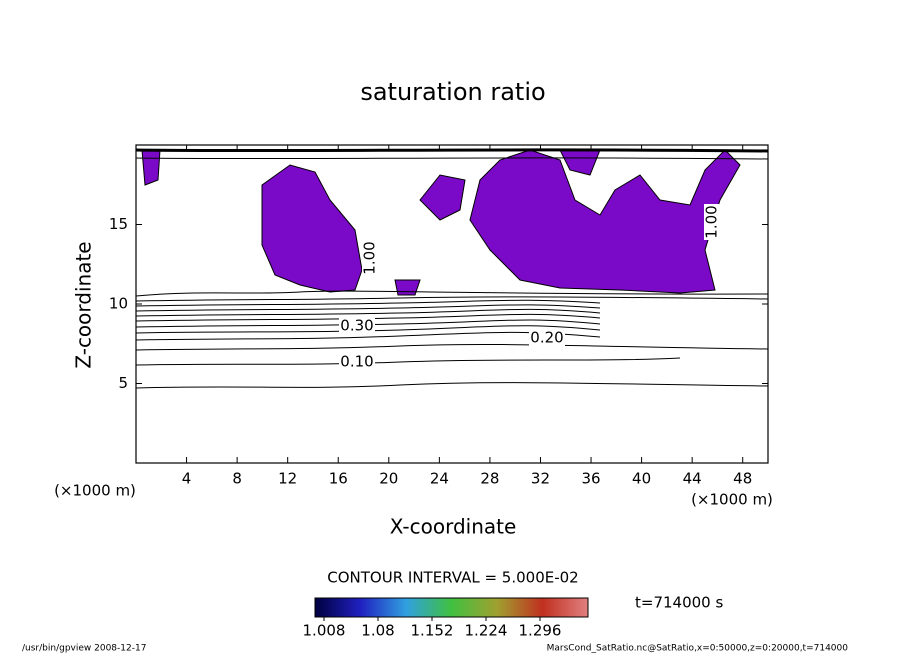  Describe the element at coordinates (377, 631) in the screenshot. I see `colorbar-tick-label: 1.08` at that location.